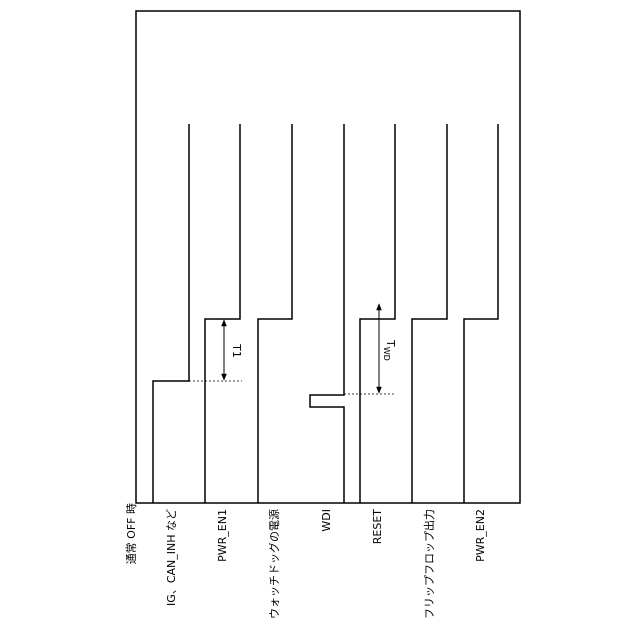 The width and height of the screenshot is (640, 640). What do you see at coordinates (429, 313) in the screenshot?
I see `waveform-flipflop-output` at bounding box center [429, 313].